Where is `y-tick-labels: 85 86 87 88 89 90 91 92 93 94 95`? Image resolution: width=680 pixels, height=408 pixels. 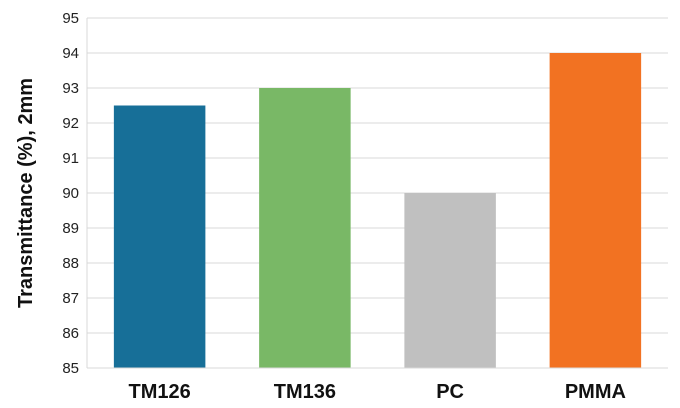
y-tick-labels: 85 86 87 88 89 90 91 92 93 94 95 is located at coordinates (70, 193).